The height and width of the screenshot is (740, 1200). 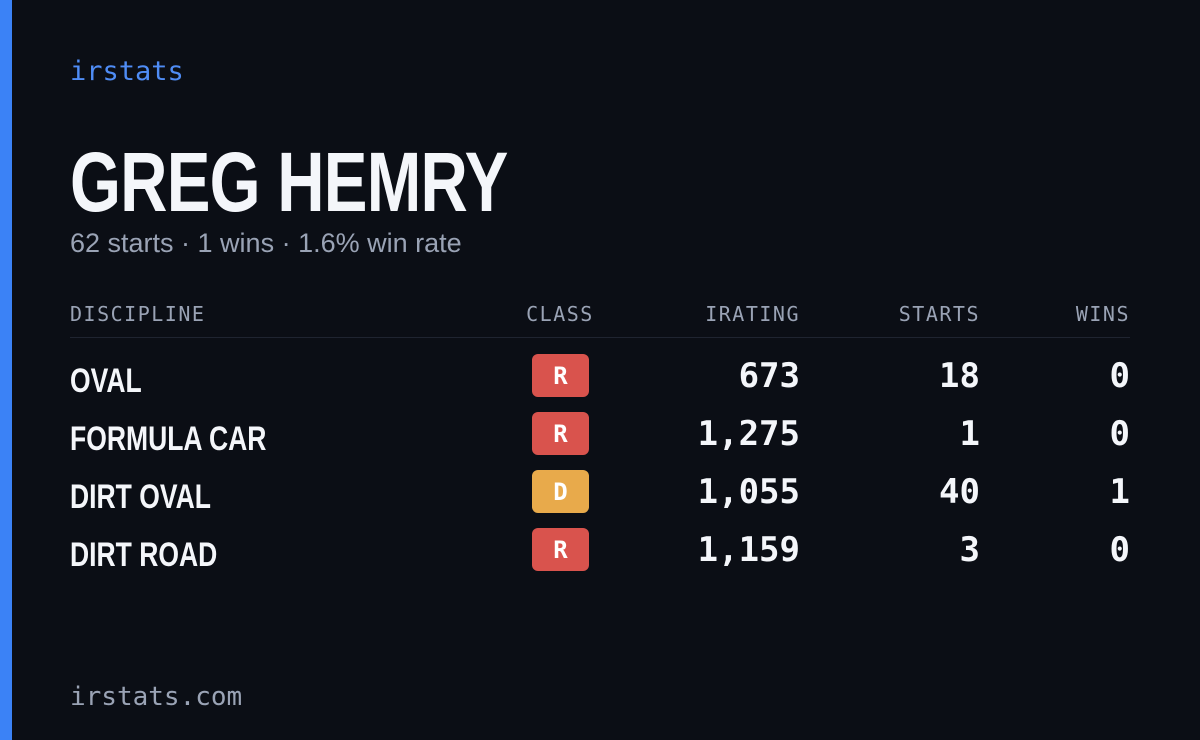 I want to click on irating: 1,275, so click(x=748, y=434).